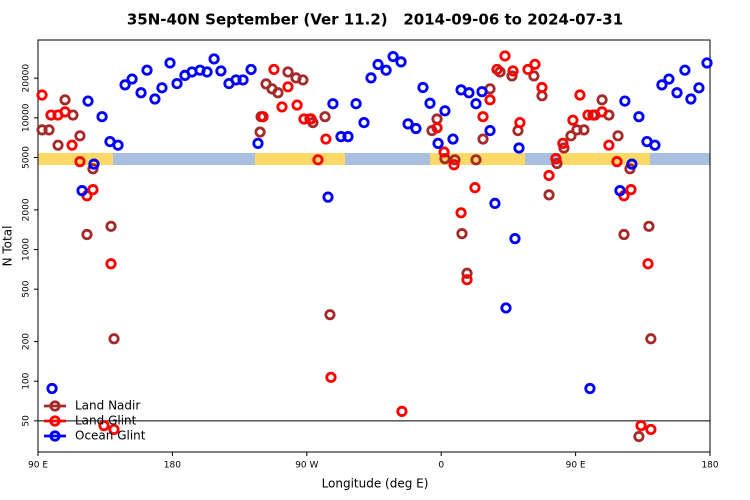 The width and height of the screenshot is (750, 500). I want to click on y-tick-label: 10000, so click(27, 117).